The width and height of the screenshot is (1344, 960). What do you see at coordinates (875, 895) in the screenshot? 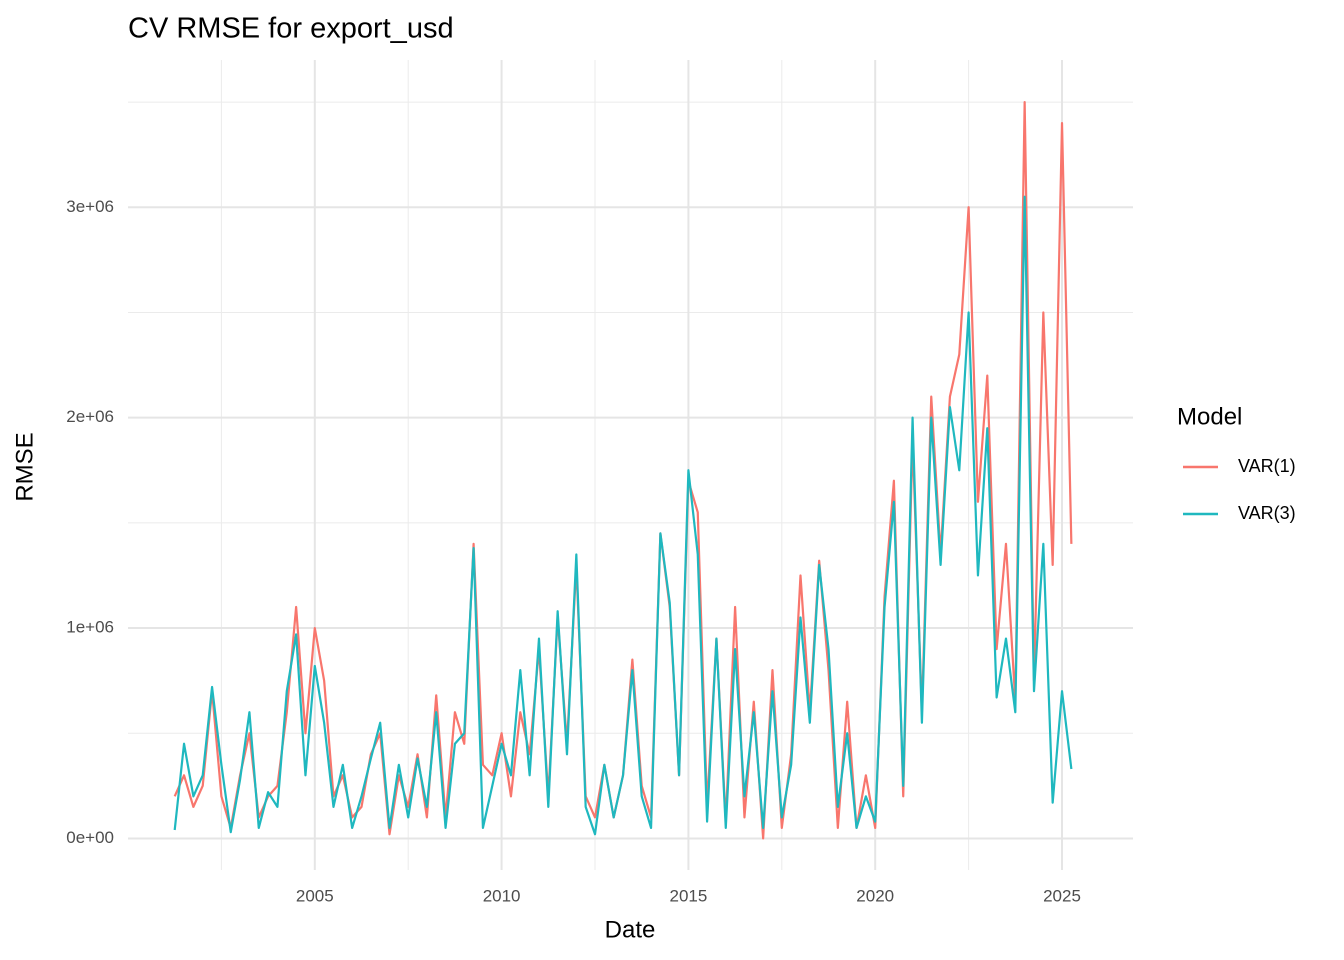
I see `x-tick-label: 2020` at bounding box center [875, 895].